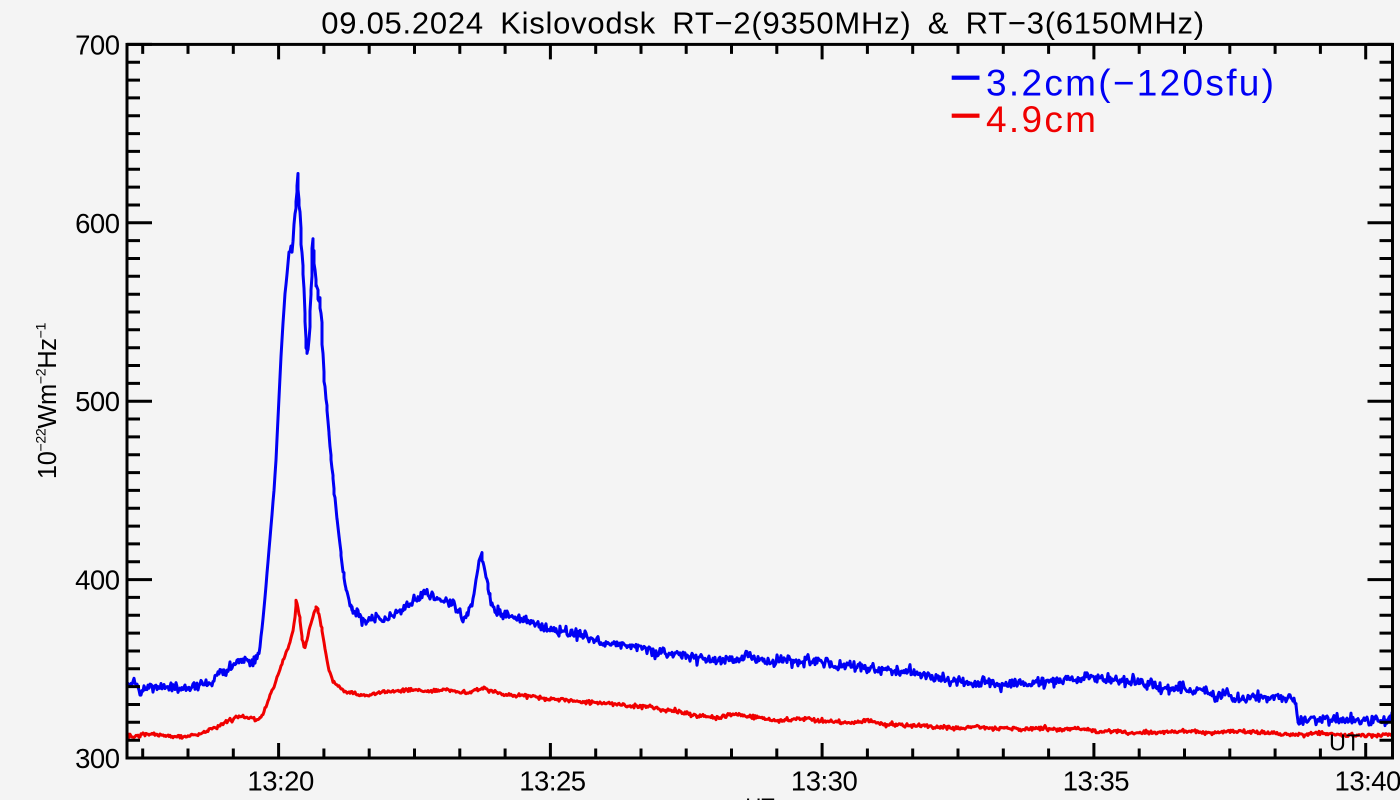  What do you see at coordinates (97, 401) in the screenshot?
I see `svg-text: 500` at bounding box center [97, 401].